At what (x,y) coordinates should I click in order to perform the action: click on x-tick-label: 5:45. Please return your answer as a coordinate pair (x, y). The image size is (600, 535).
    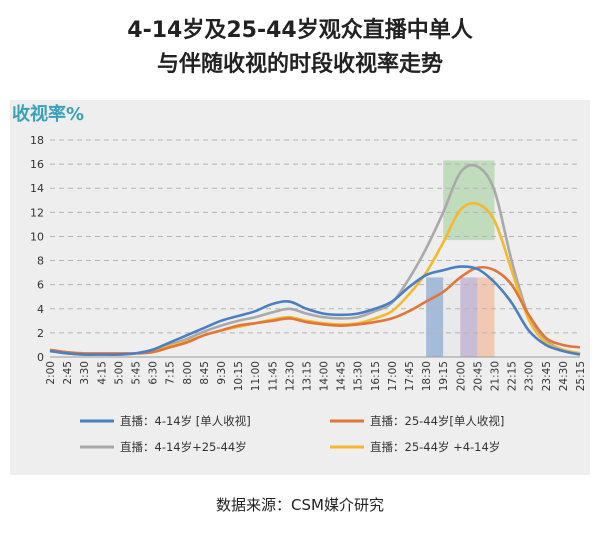
    Looking at the image, I should click on (136, 373).